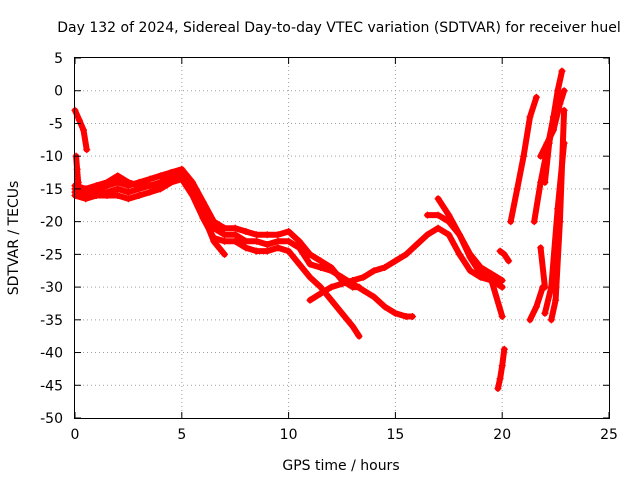  I want to click on y-tick-label: -25, so click(51, 255).